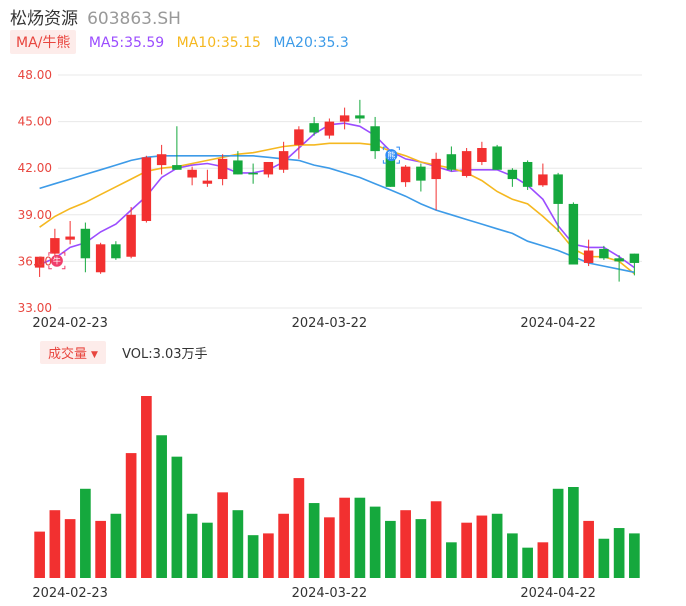 This screenshot has width=686, height=606. I want to click on caret-down-icon: ▼, so click(94, 355).